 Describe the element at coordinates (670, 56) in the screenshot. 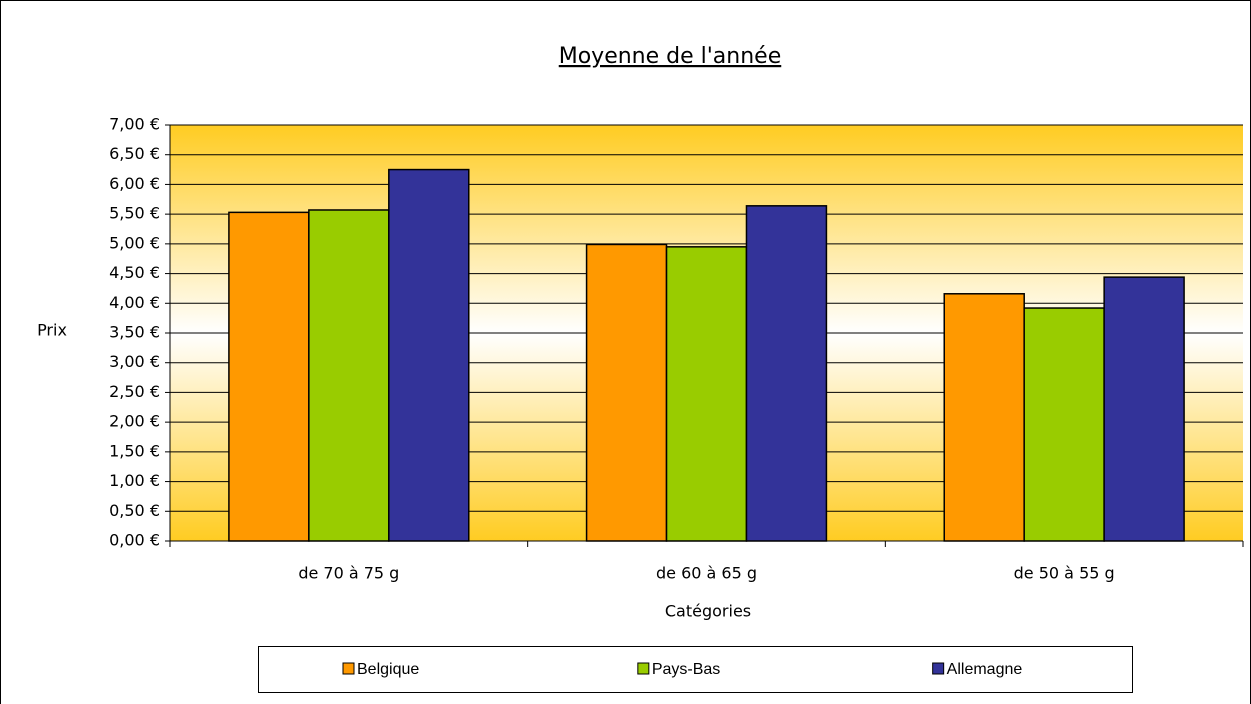

I see `chart-title: Moyenne de l'année` at that location.